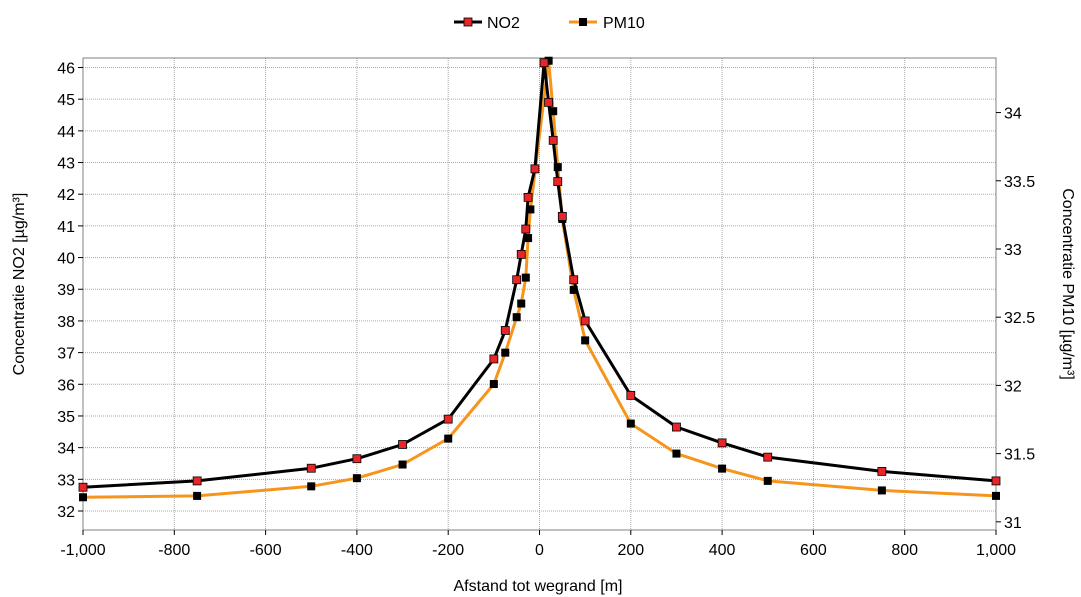 The width and height of the screenshot is (1081, 597). Describe the element at coordinates (722, 550) in the screenshot. I see `x-tick-label: 400` at that location.